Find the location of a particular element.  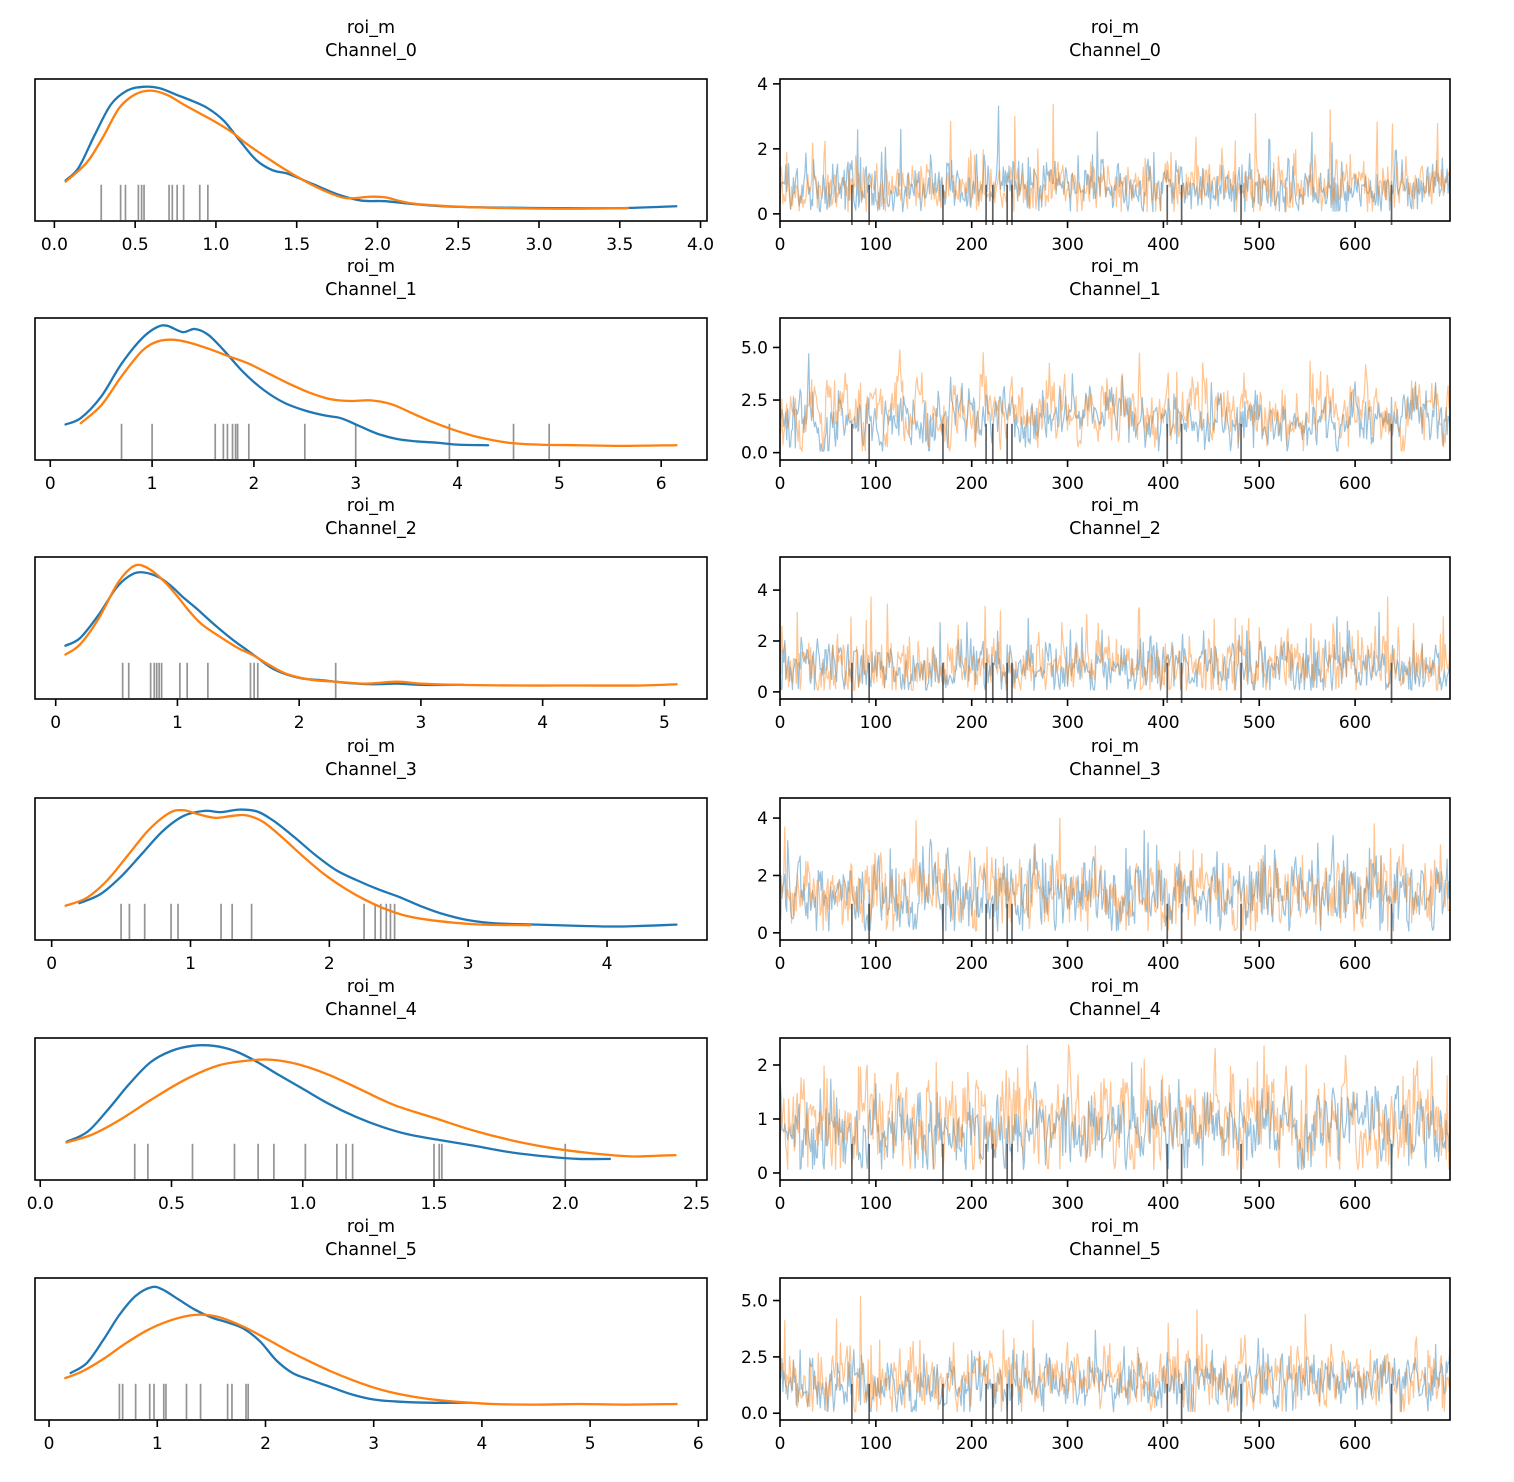

plot-title-line2: Channel_1 is located at coordinates (371, 290).